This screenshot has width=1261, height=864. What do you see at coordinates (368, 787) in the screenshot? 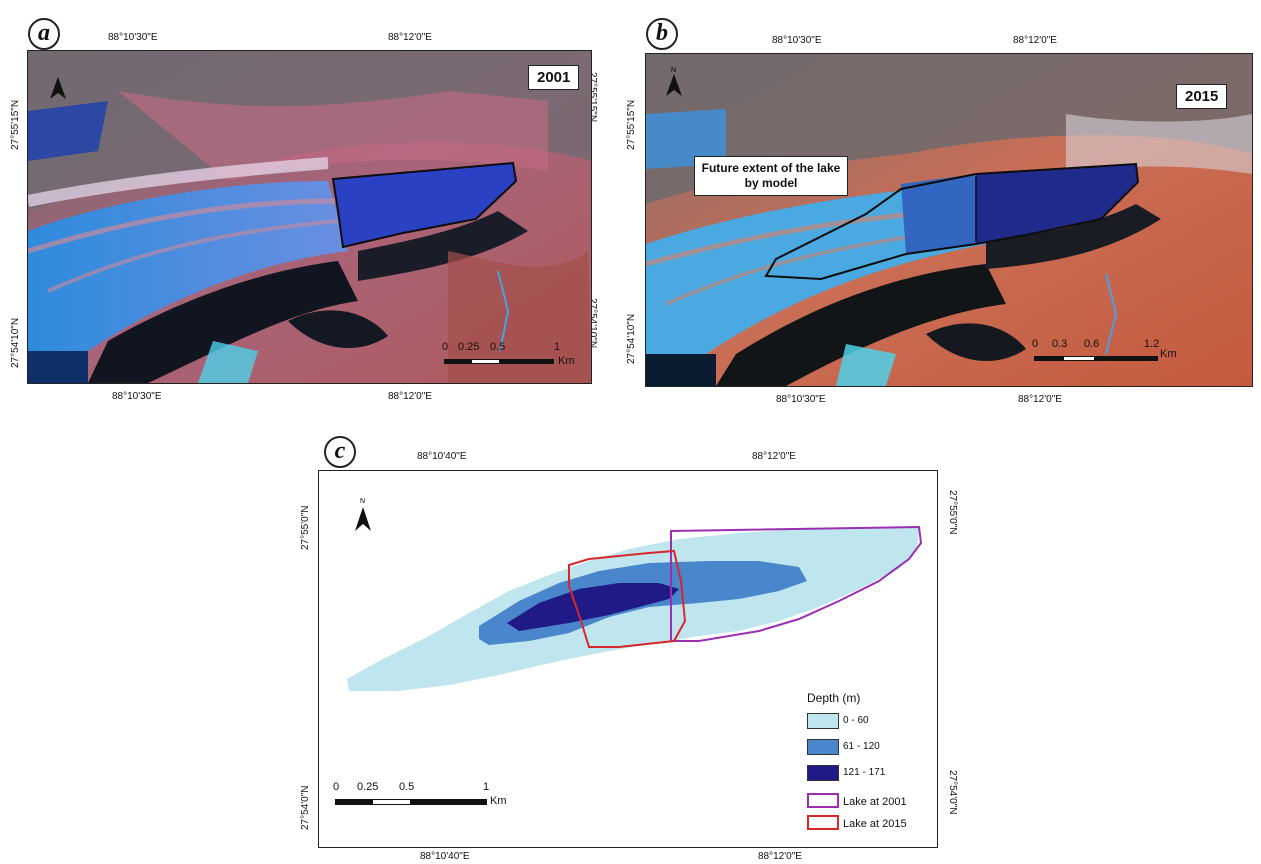
I see `scale-c-tick-1: 0.25` at bounding box center [368, 787].